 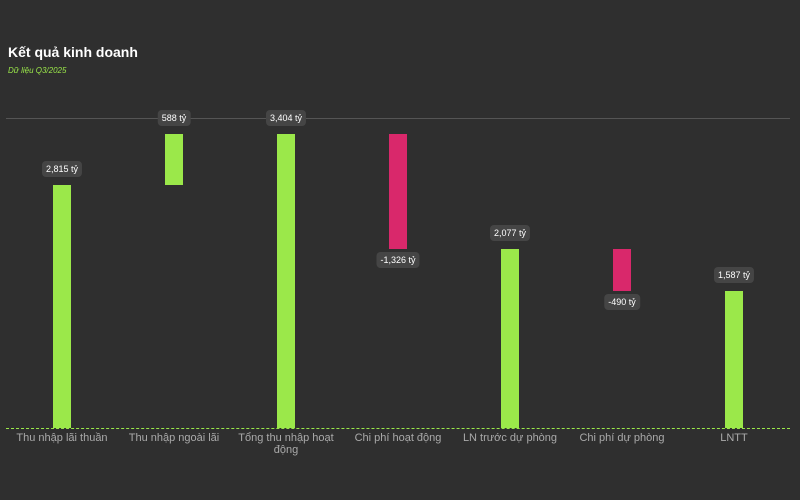 I want to click on x-tick-label: Chi phí dự phòng, so click(x=622, y=438).